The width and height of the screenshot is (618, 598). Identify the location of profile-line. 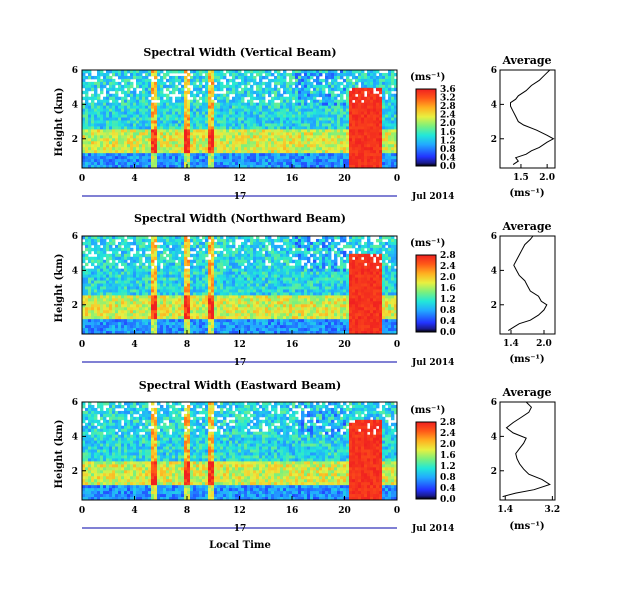
(532, 117).